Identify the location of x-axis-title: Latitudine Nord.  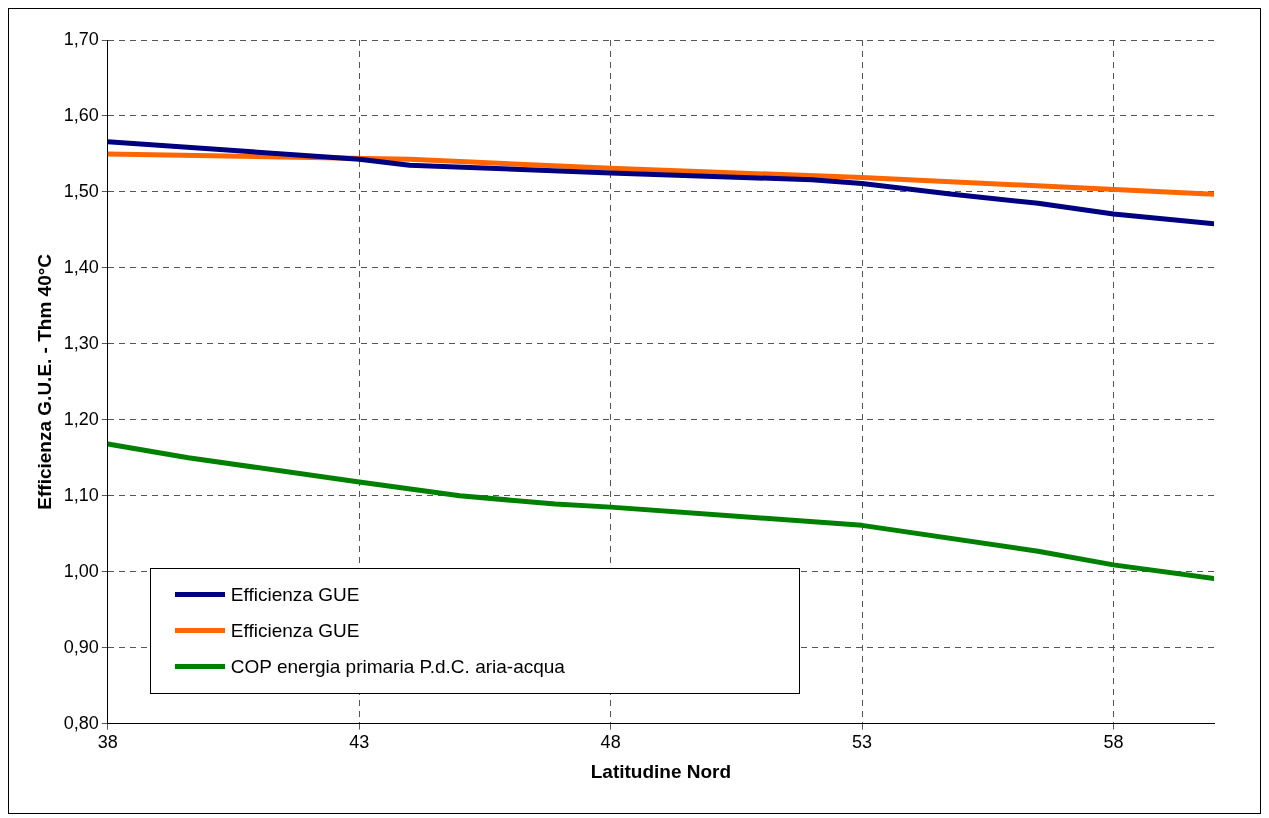
(661, 771).